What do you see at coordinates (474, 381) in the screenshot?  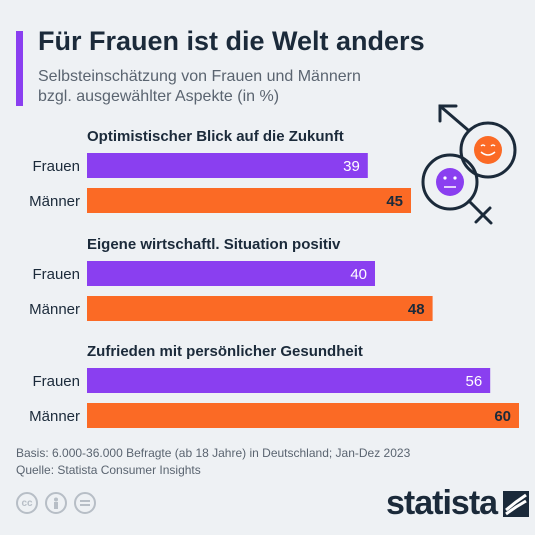 I see `data-label: 56` at bounding box center [474, 381].